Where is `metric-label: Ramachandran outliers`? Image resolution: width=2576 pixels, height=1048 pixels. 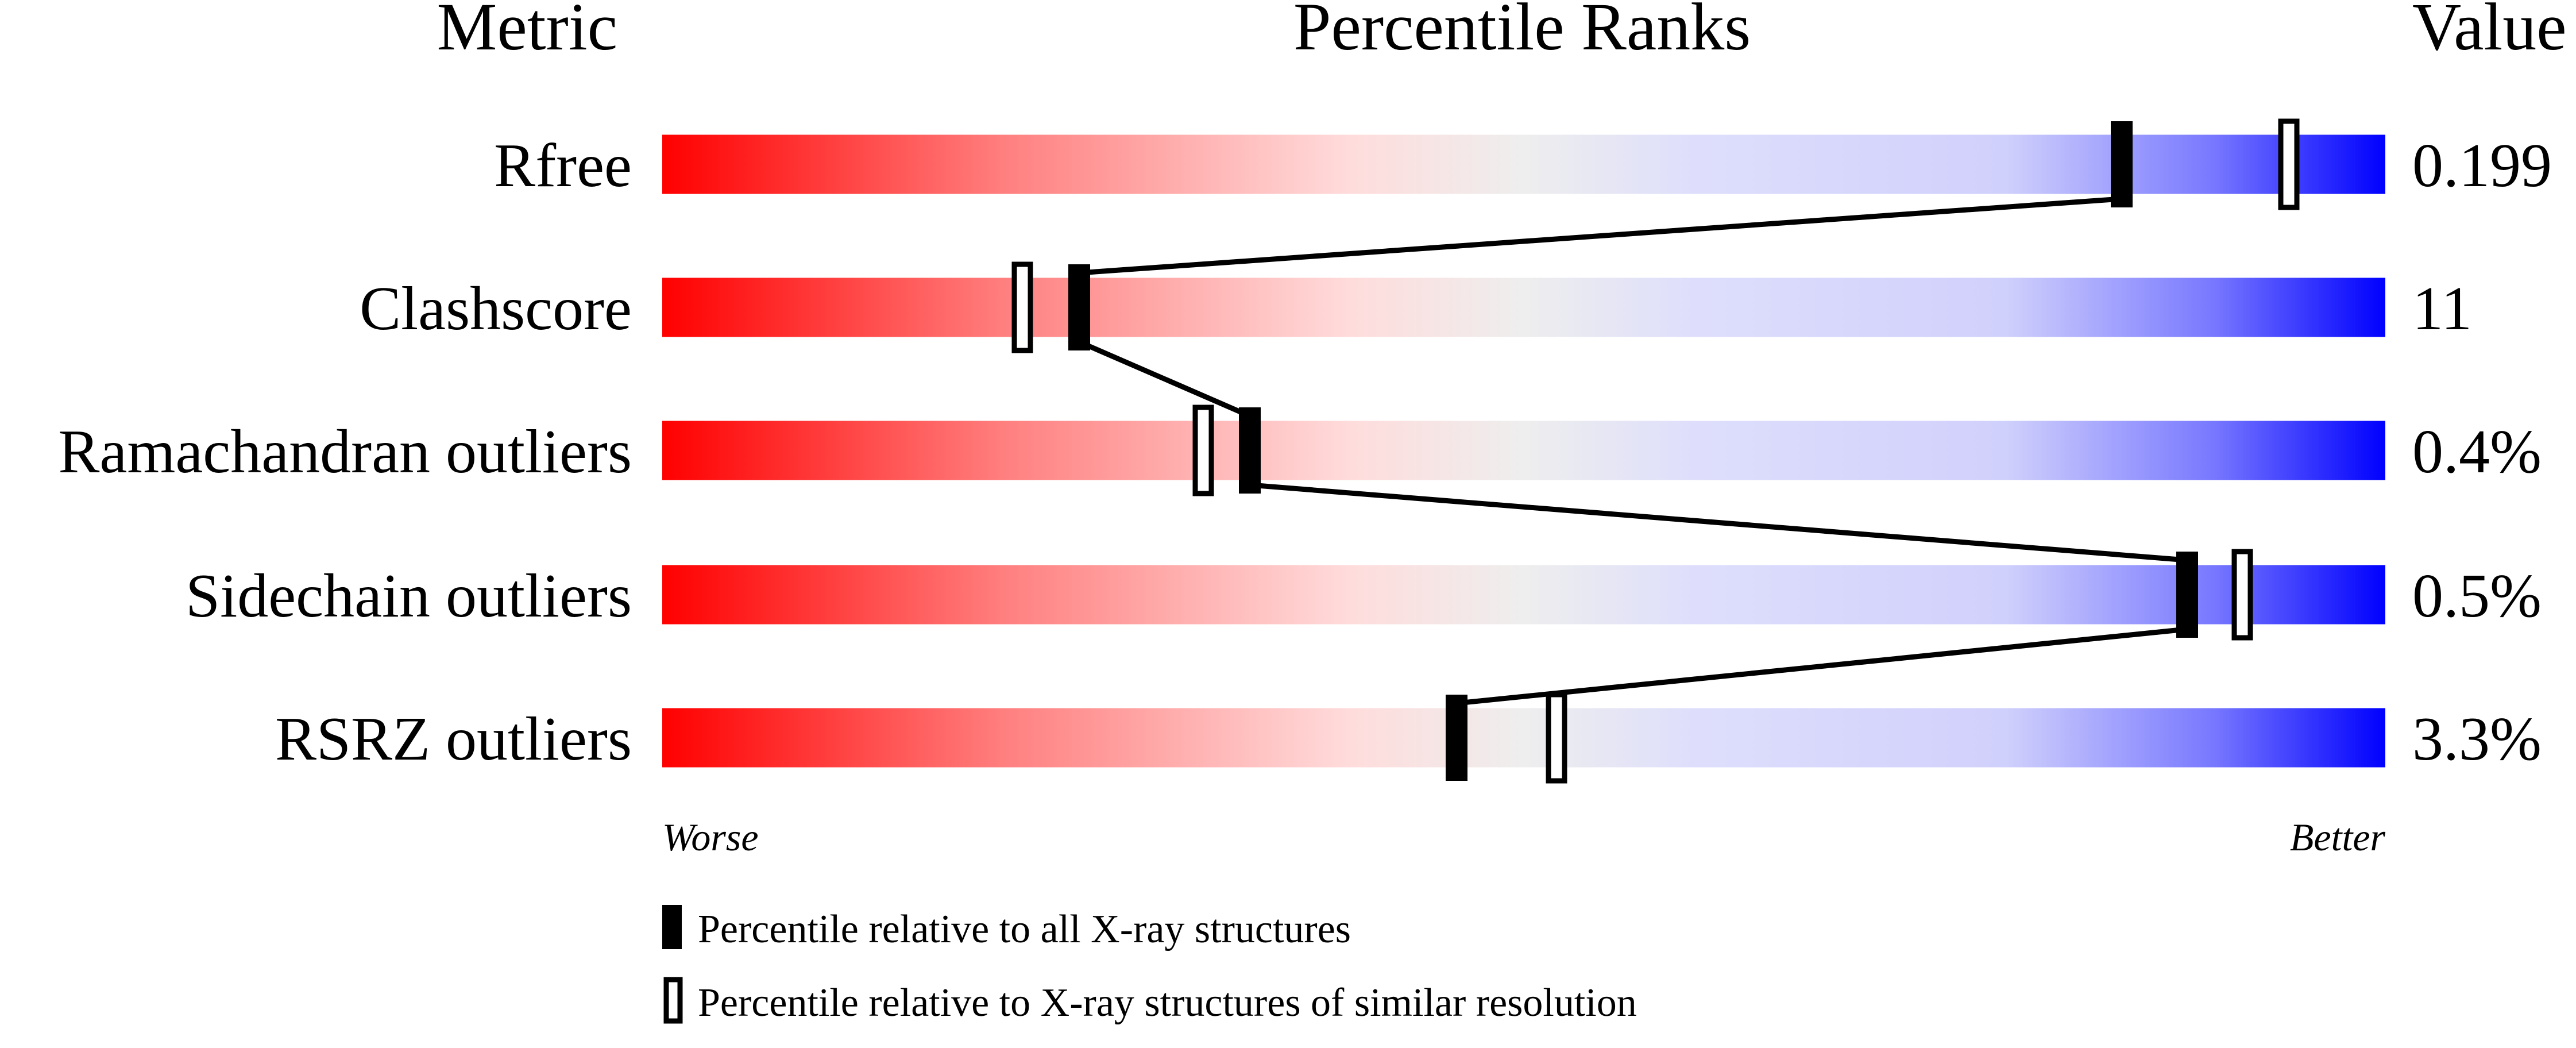
metric-label: Ramachandran outliers is located at coordinates (345, 452).